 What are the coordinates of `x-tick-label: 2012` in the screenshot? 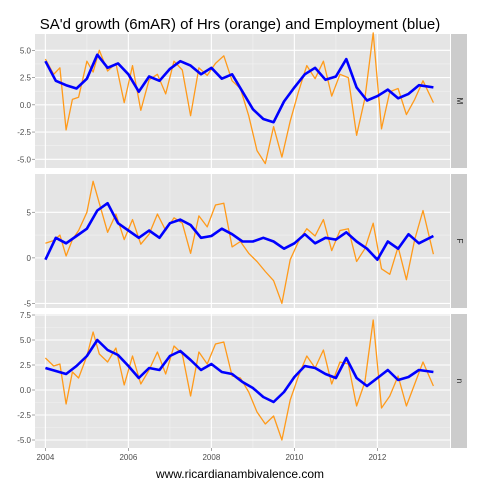 It's located at (377, 457).